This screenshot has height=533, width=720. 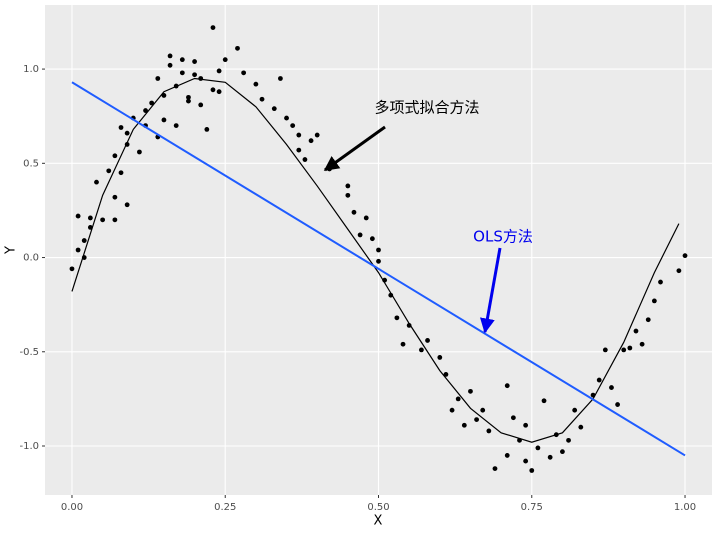 I want to click on y-tick-label: -0.5, so click(x=29, y=352).